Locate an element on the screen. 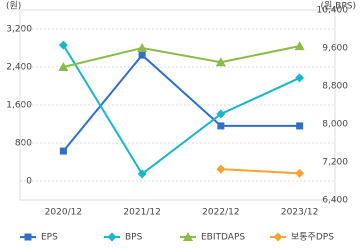  y2-tick-label: 10,400 is located at coordinates (333, 11).